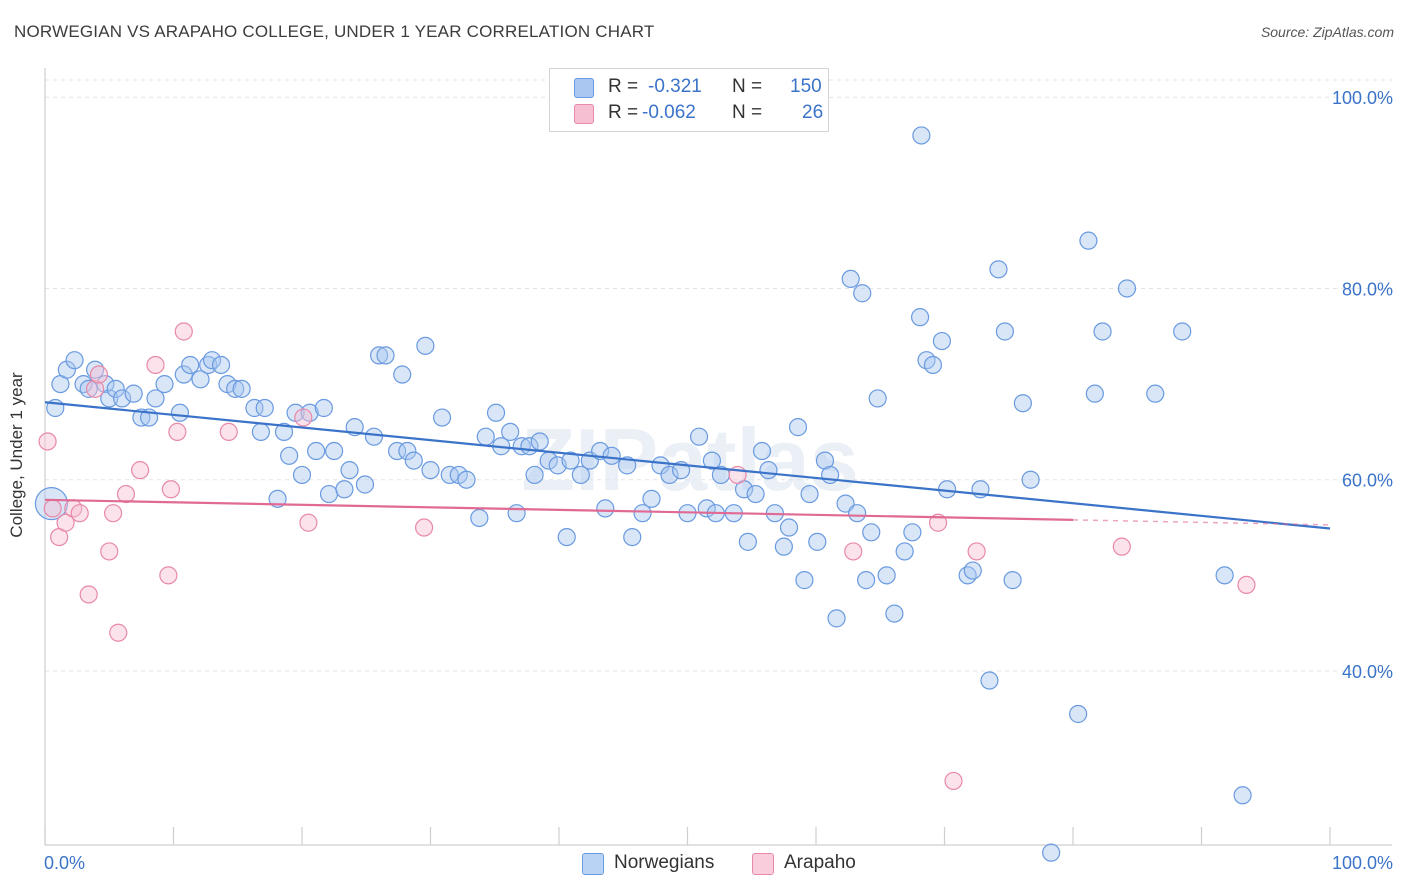 Image resolution: width=1406 pixels, height=892 pixels. What do you see at coordinates (1362, 863) in the screenshot?
I see `x-tick-label: 100.0%` at bounding box center [1362, 863].